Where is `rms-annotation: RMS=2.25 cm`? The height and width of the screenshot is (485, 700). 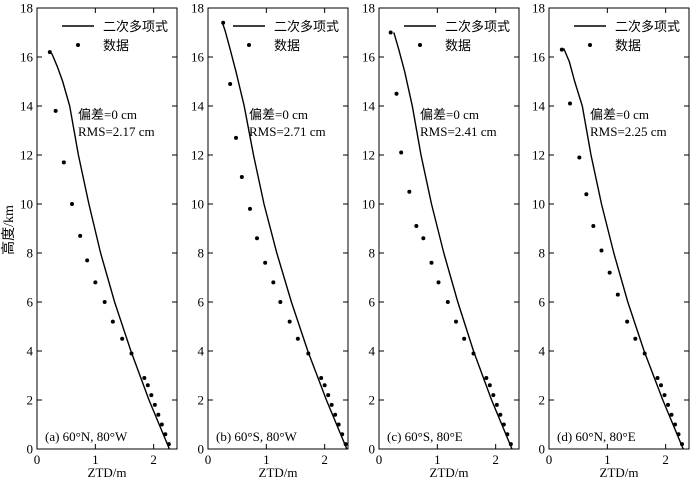
rms-annotation: RMS=2.25 cm is located at coordinates (628, 131).